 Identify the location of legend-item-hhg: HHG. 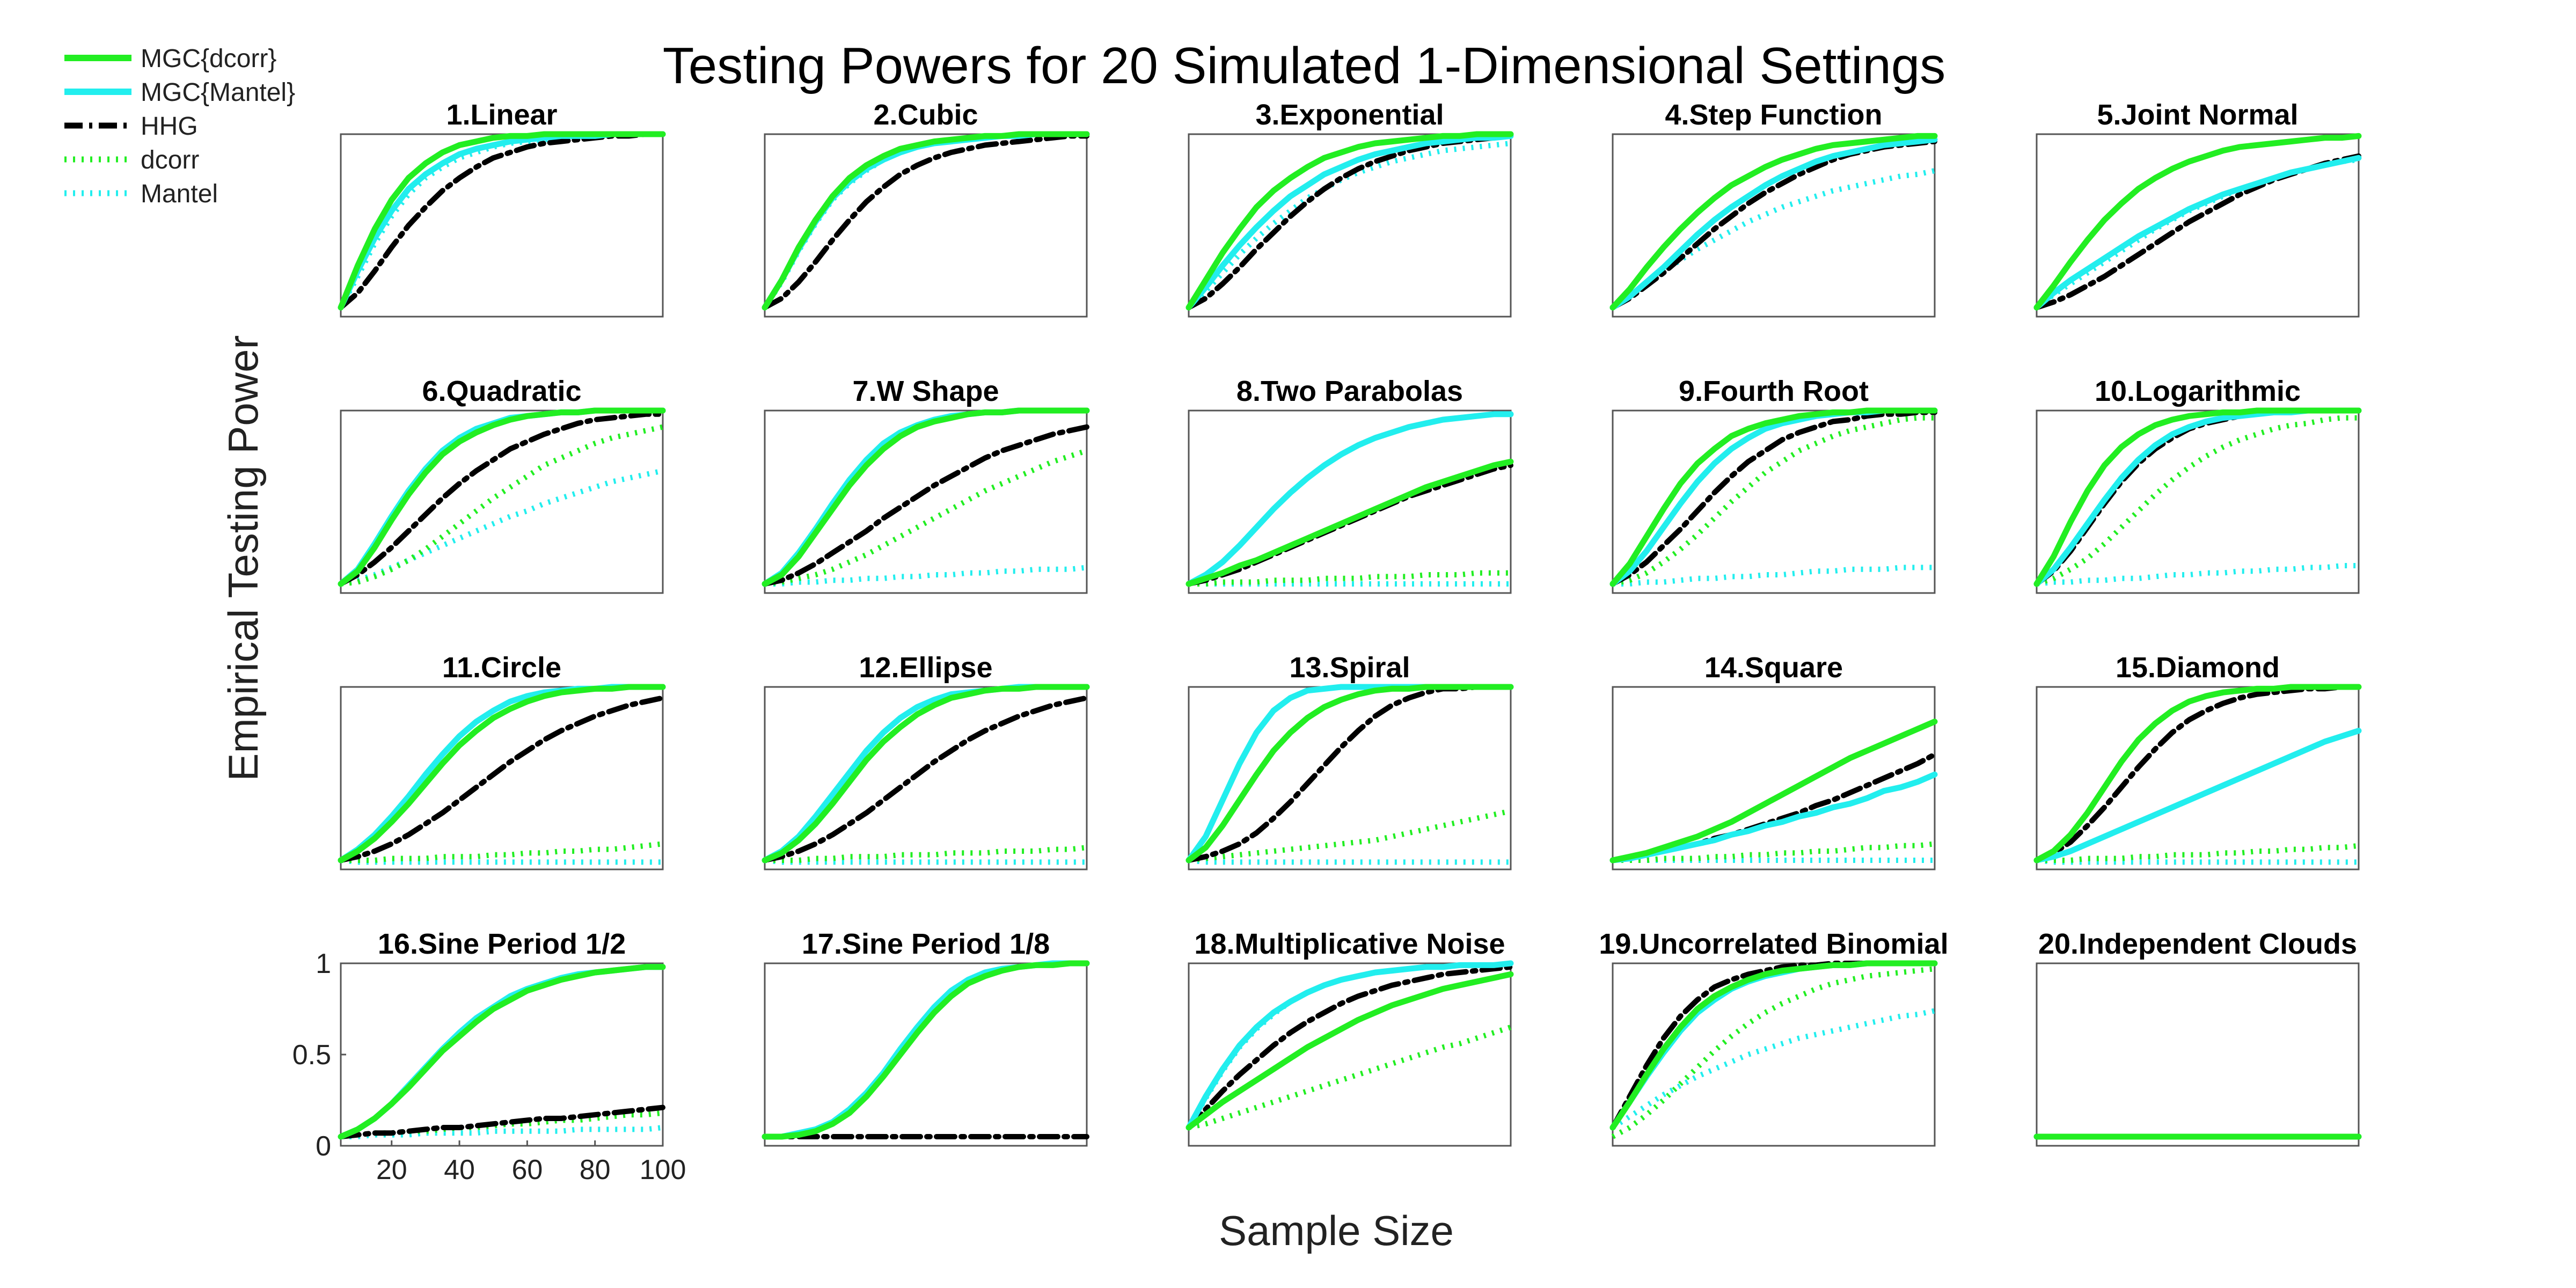
(131, 126).